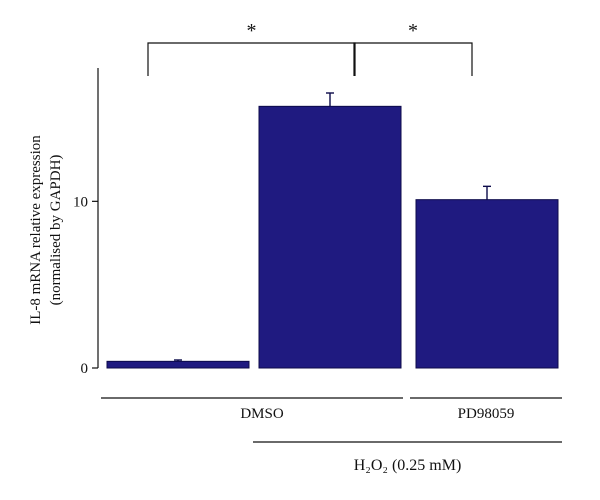 The width and height of the screenshot is (600, 500). Describe the element at coordinates (262, 414) in the screenshot. I see `group-label-0: DMSO` at that location.